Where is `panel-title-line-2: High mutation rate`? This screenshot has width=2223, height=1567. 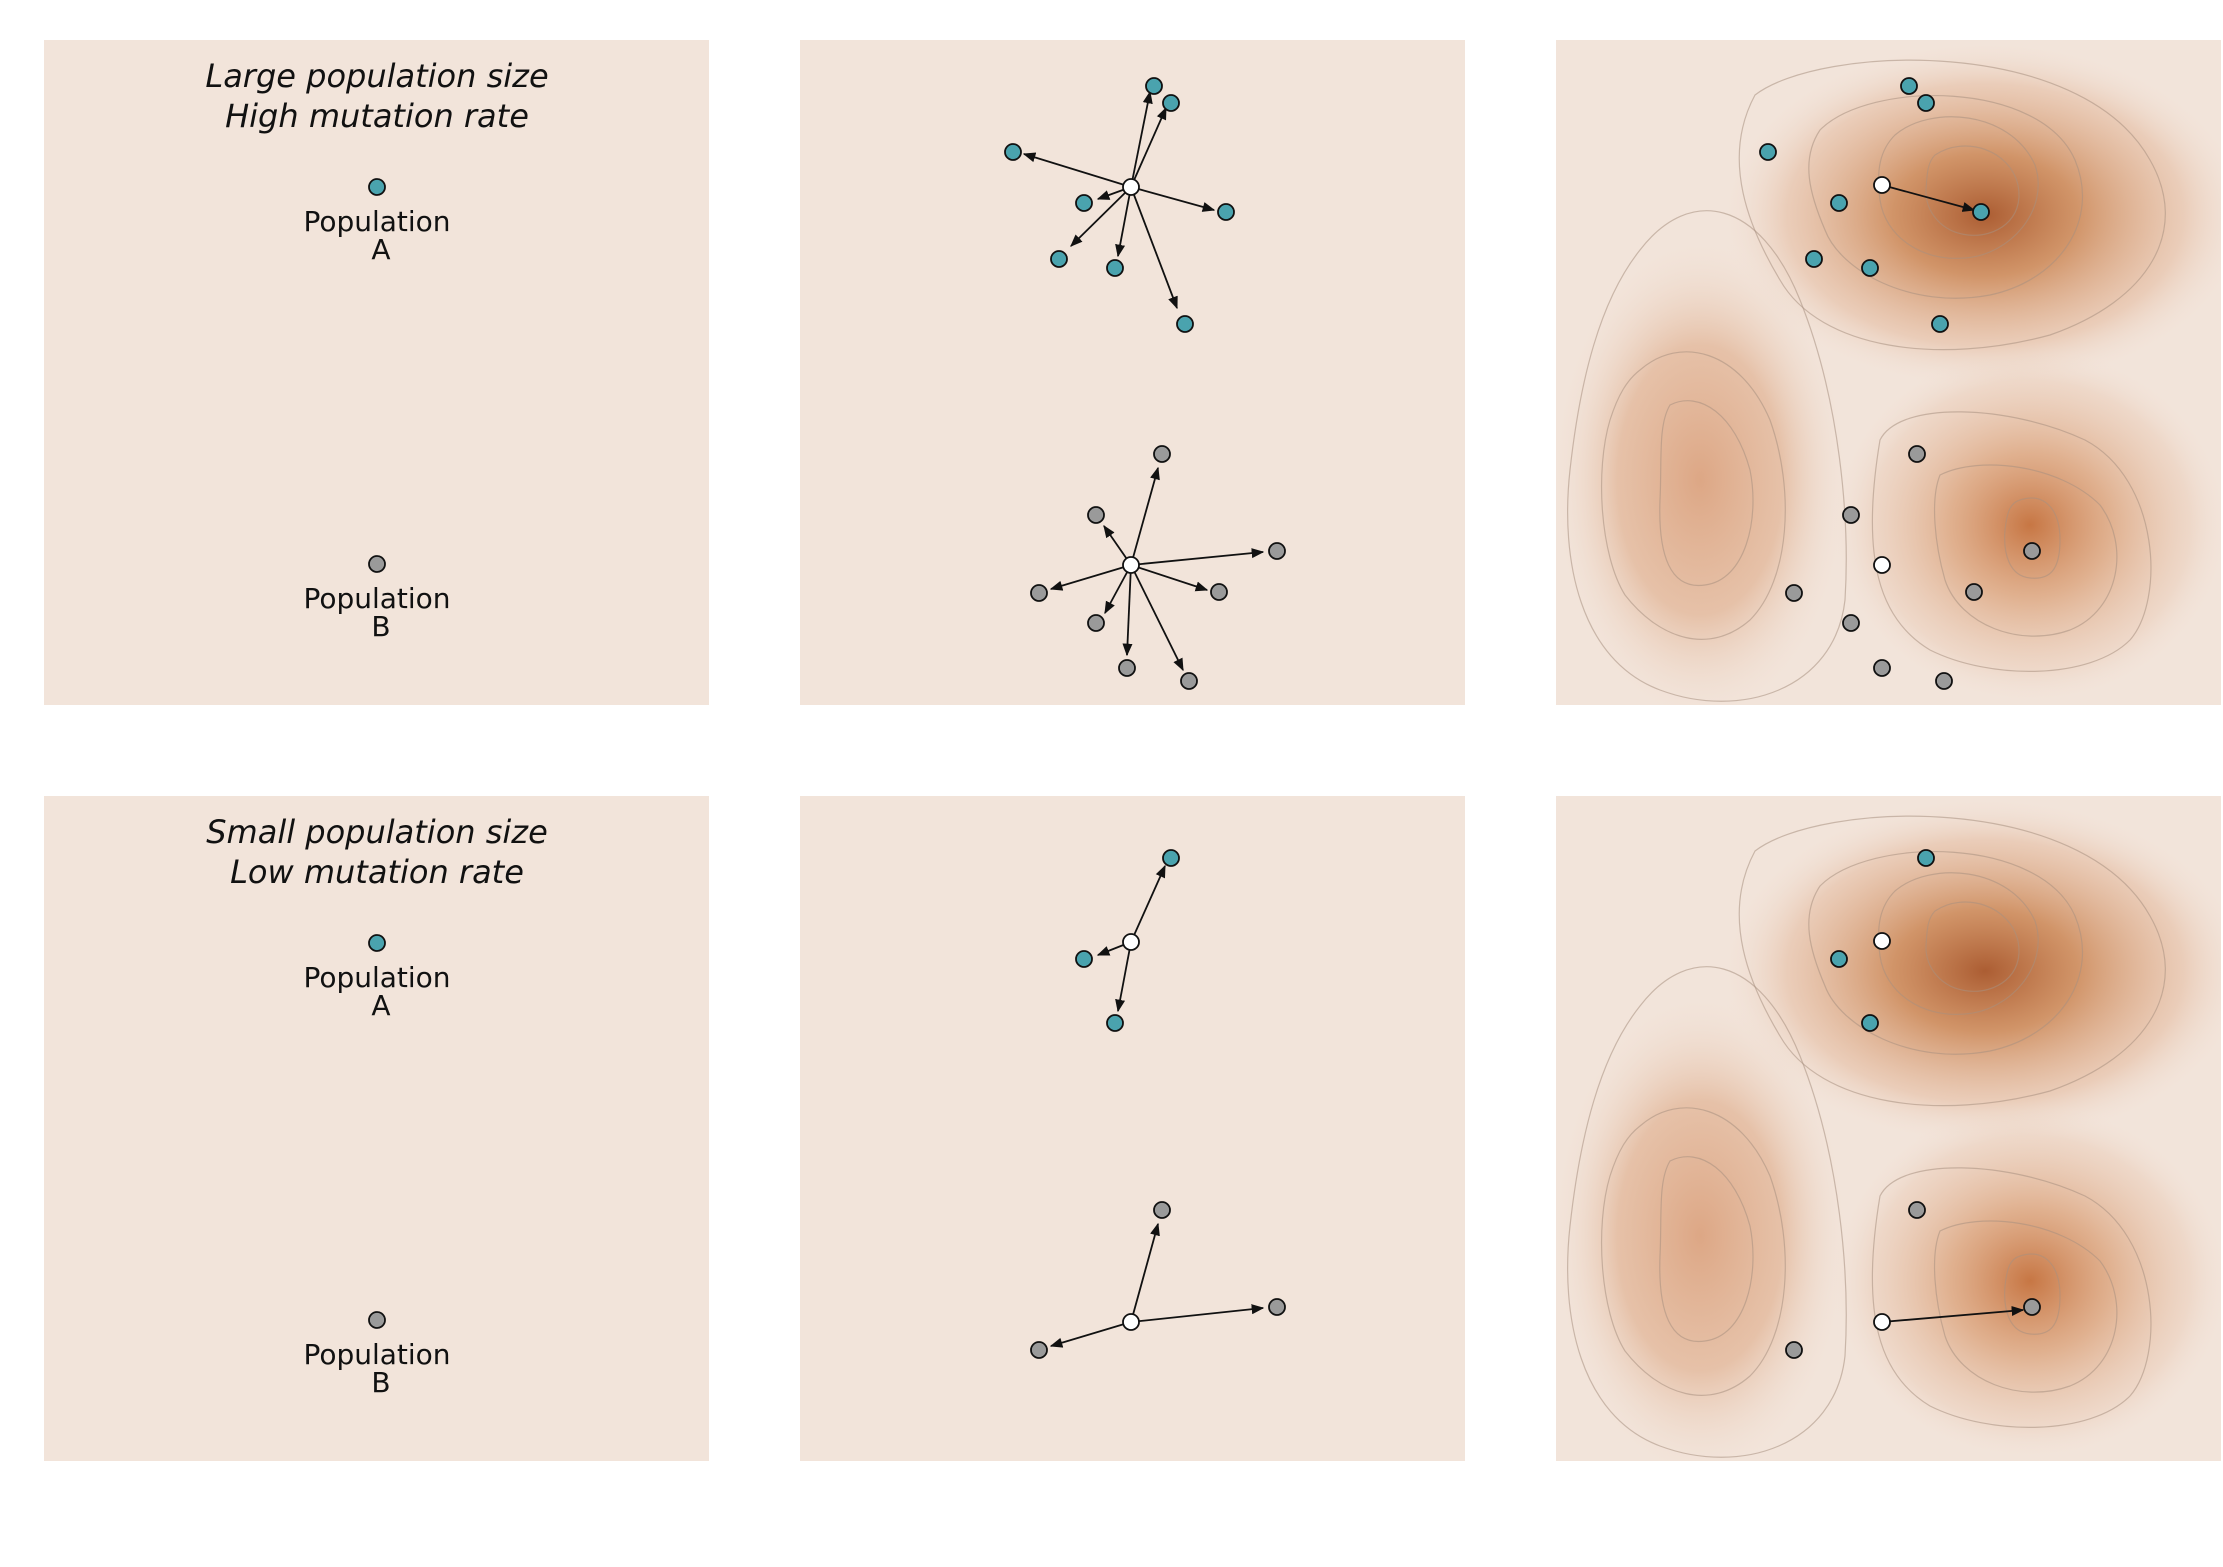
panel-title-line-2: High mutation rate is located at coordinates (377, 116).